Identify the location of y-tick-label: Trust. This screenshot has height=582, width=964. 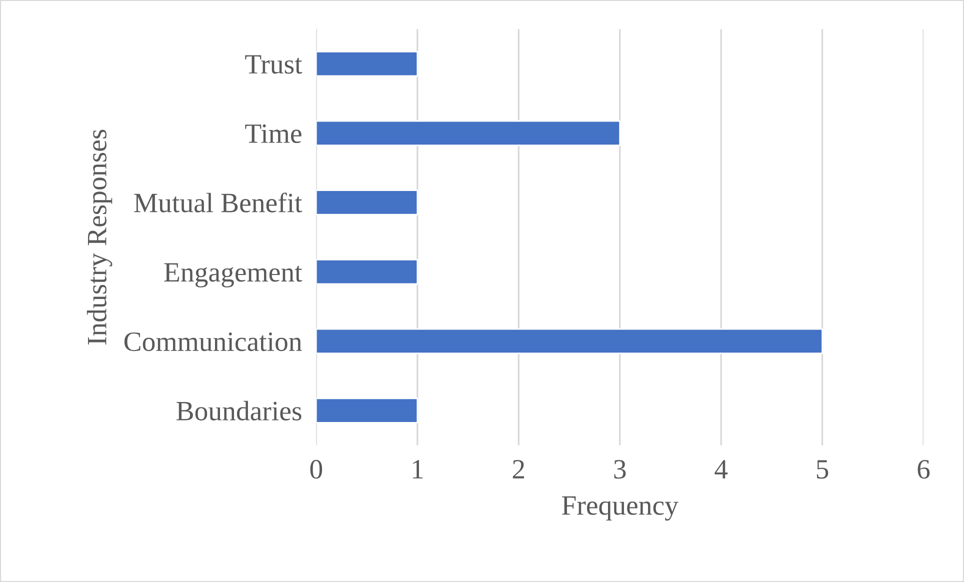
(273, 64).